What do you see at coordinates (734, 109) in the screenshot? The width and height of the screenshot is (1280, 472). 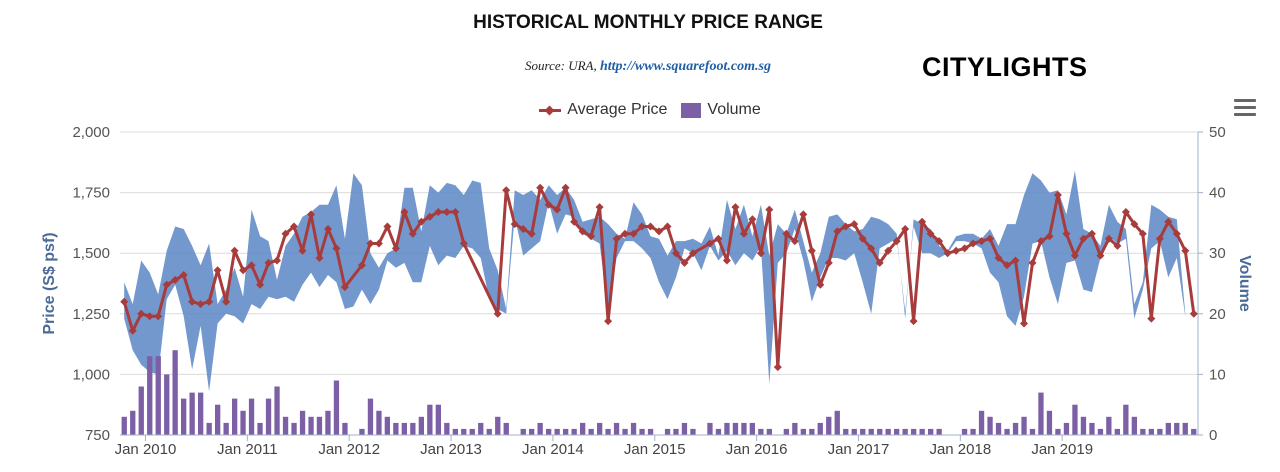 I see `legend-label-volume: Volume` at bounding box center [734, 109].